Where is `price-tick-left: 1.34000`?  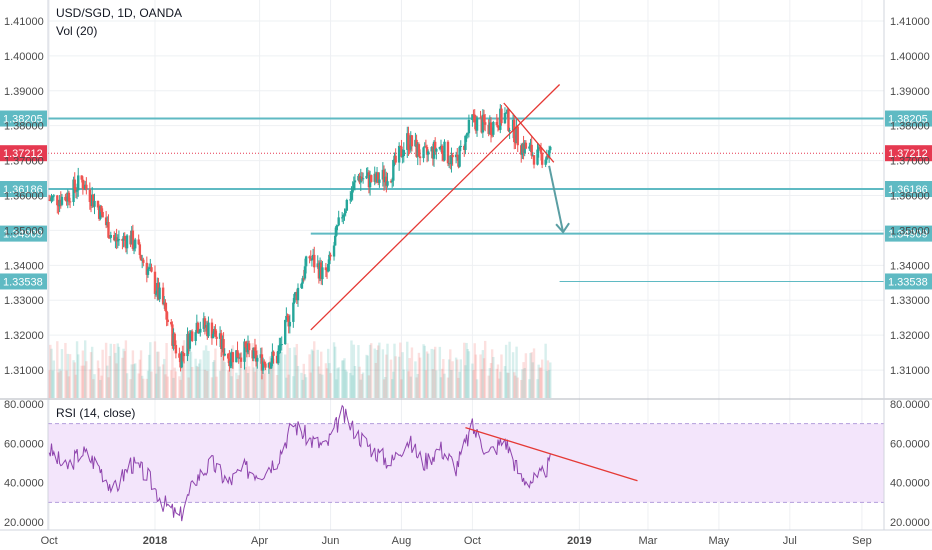 price-tick-left: 1.34000 is located at coordinates (24, 266).